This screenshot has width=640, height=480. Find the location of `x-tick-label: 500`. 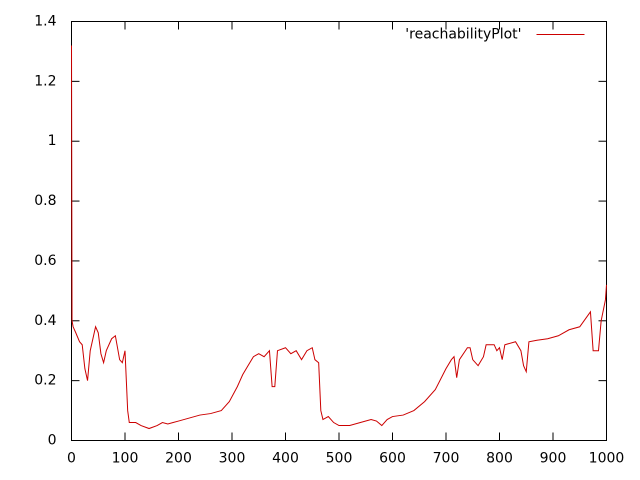

x-tick-label: 500 is located at coordinates (339, 459).